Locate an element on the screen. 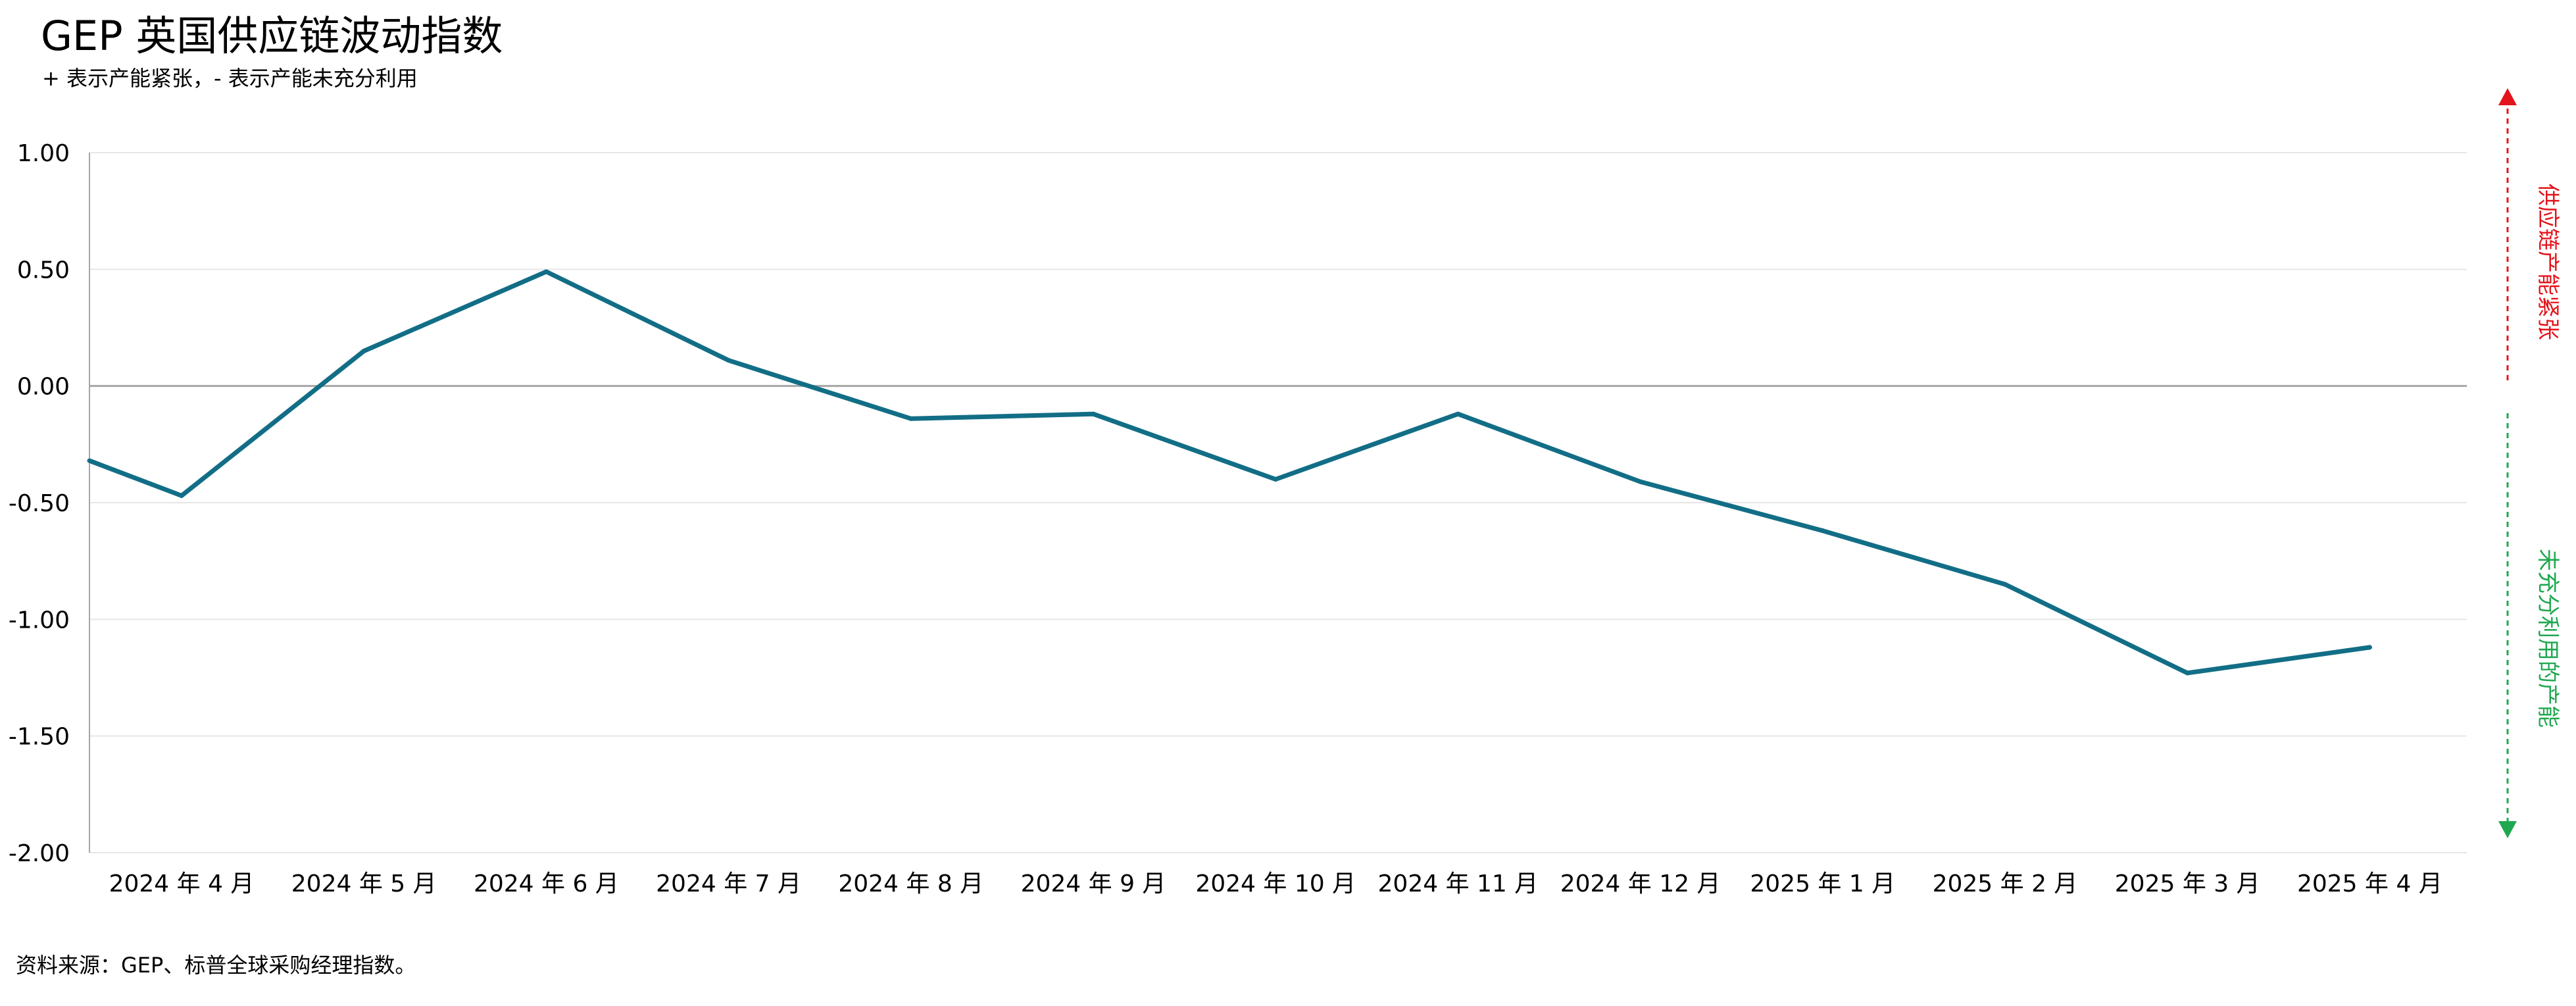 This screenshot has width=2576, height=1006. source-note: 资料来源：GEP、标普全球采购经理指数。 is located at coordinates (216, 965).